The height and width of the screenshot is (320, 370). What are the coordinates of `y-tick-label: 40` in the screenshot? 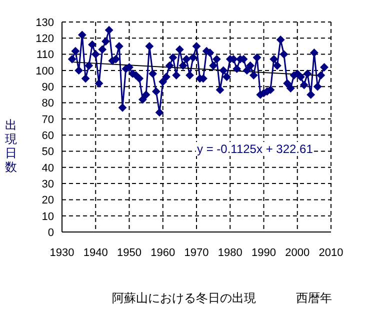 It's located at (48, 168).